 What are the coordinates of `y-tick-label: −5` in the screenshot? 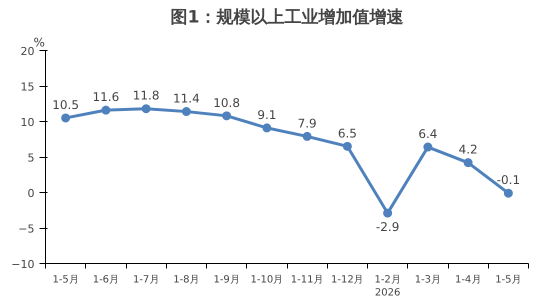 It's located at (26, 229).